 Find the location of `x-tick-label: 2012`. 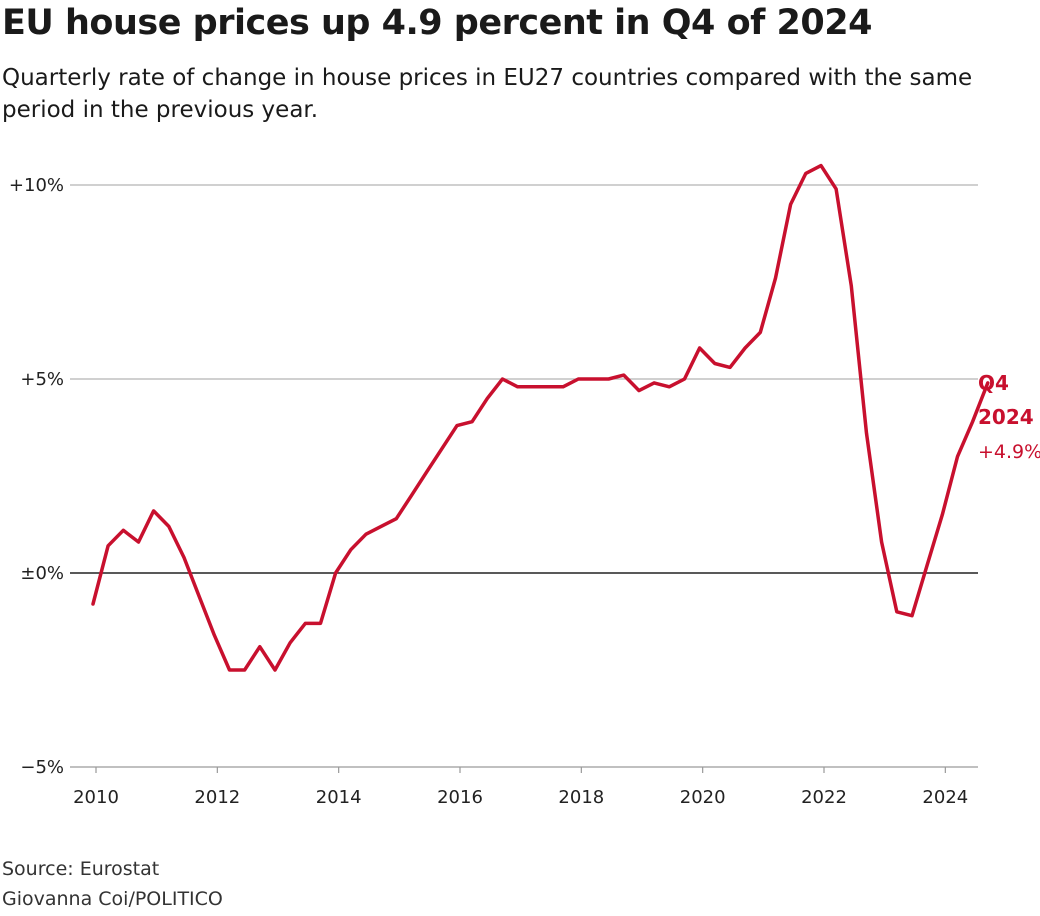

x-tick-label: 2012 is located at coordinates (217, 797).